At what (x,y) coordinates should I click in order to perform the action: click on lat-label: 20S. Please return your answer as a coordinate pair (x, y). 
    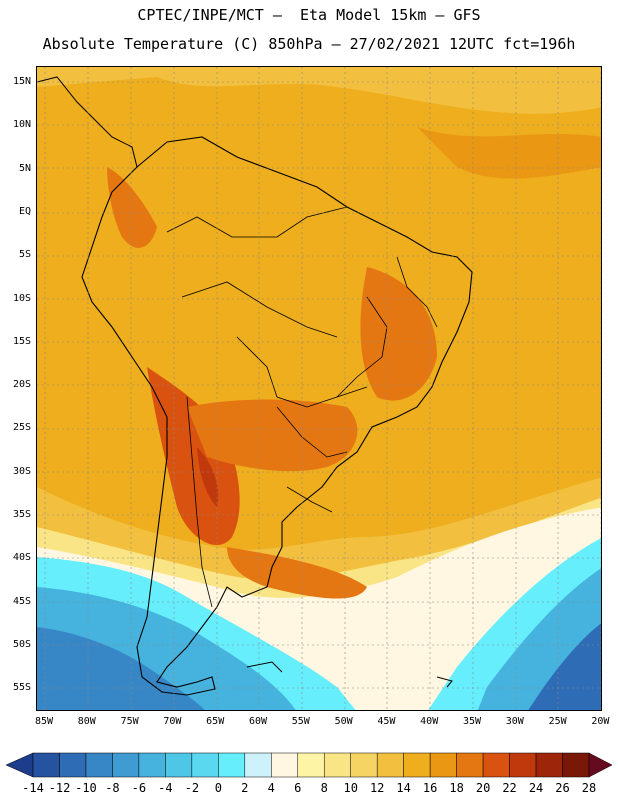
    Looking at the image, I should click on (21, 385).